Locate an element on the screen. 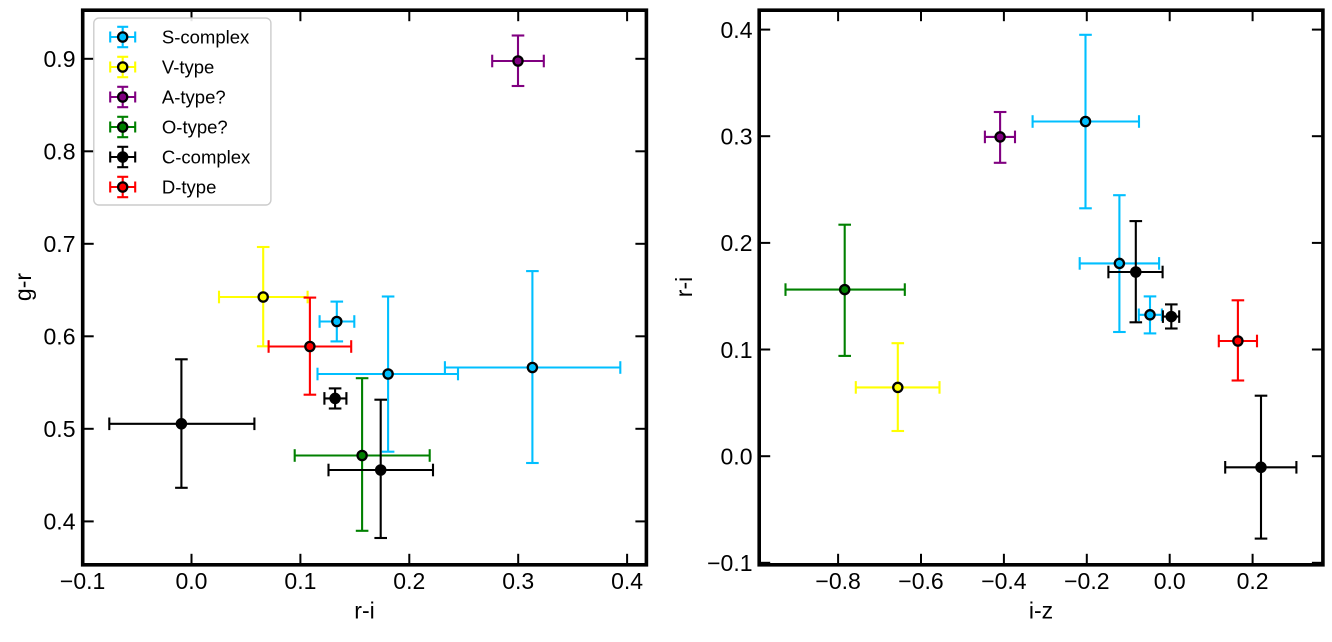  svg-text: −0.2 is located at coordinates (1086, 581).